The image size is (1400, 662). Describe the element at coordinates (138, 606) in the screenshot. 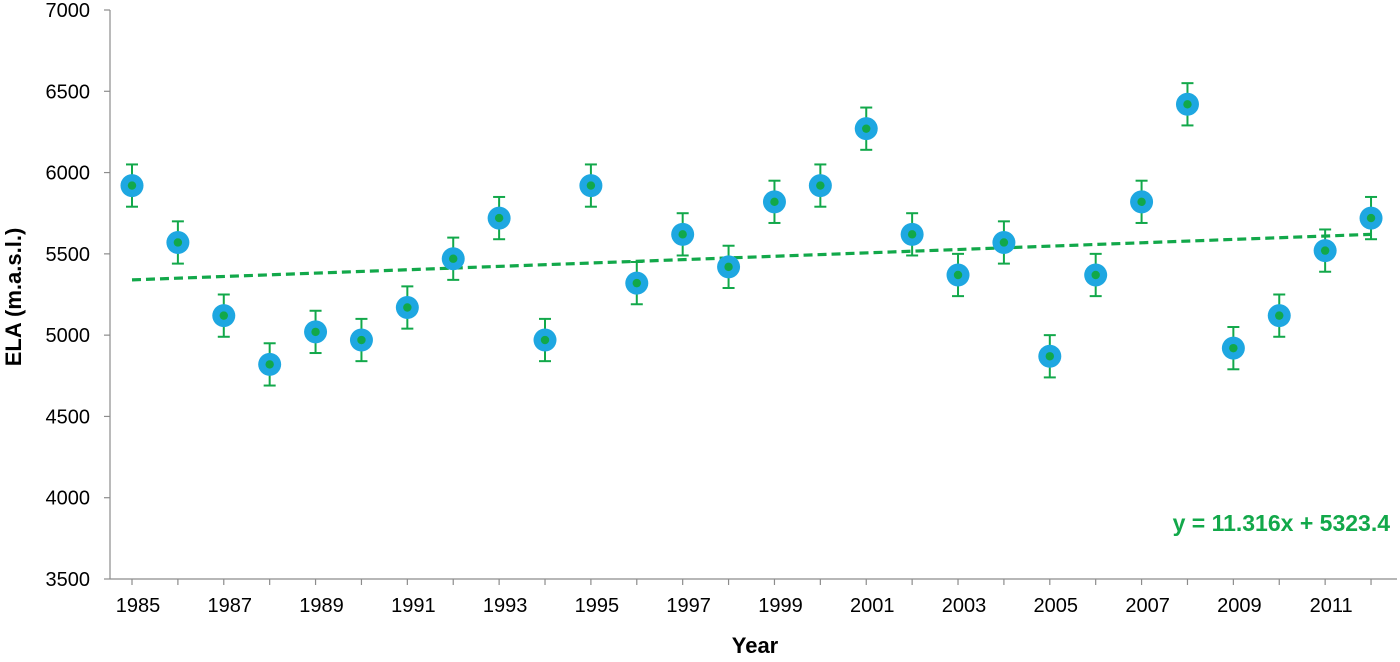

I see `x-tick-label: 1985` at that location.